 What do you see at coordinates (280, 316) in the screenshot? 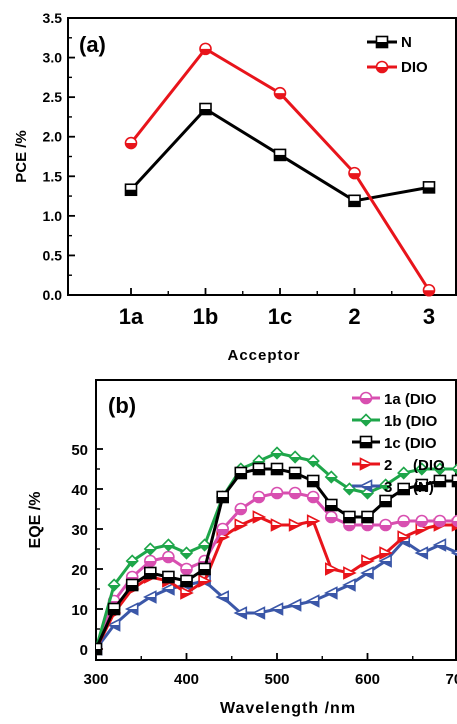
I see `x-tick-label: 1c` at bounding box center [280, 316].